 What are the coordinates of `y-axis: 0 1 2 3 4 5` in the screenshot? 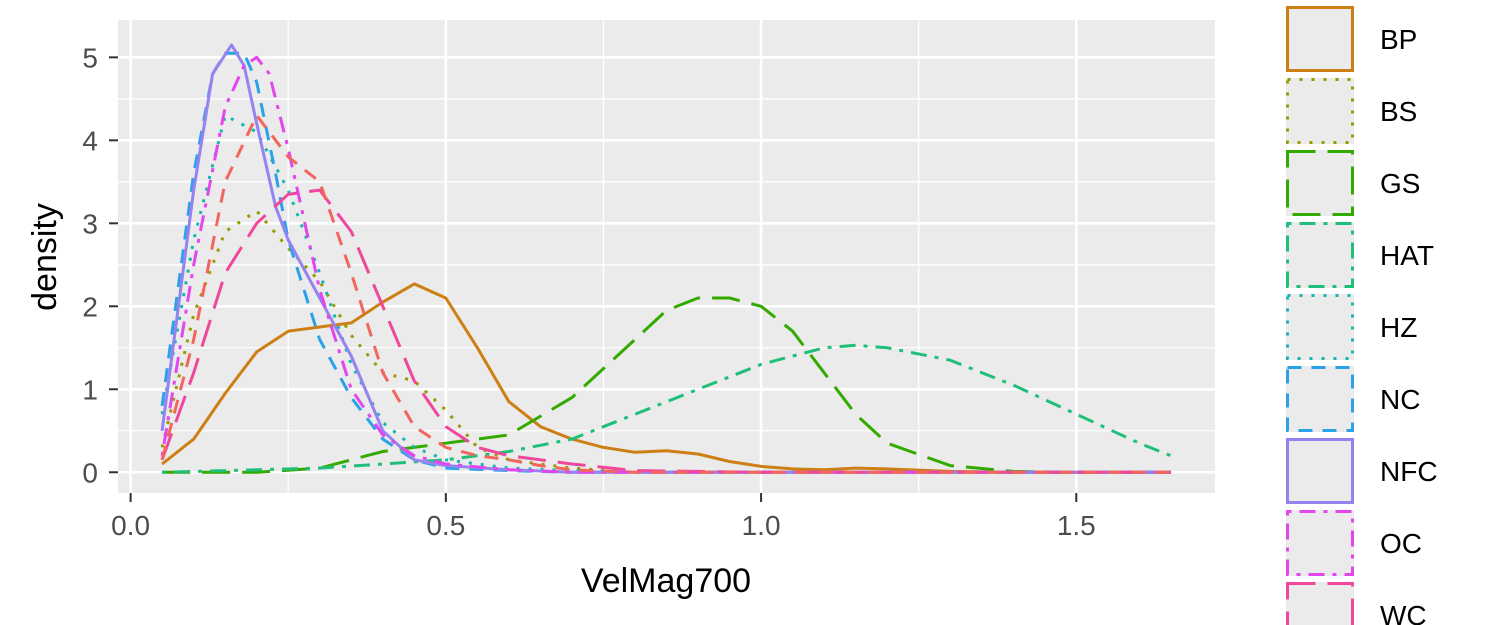 It's located at (100, 265).